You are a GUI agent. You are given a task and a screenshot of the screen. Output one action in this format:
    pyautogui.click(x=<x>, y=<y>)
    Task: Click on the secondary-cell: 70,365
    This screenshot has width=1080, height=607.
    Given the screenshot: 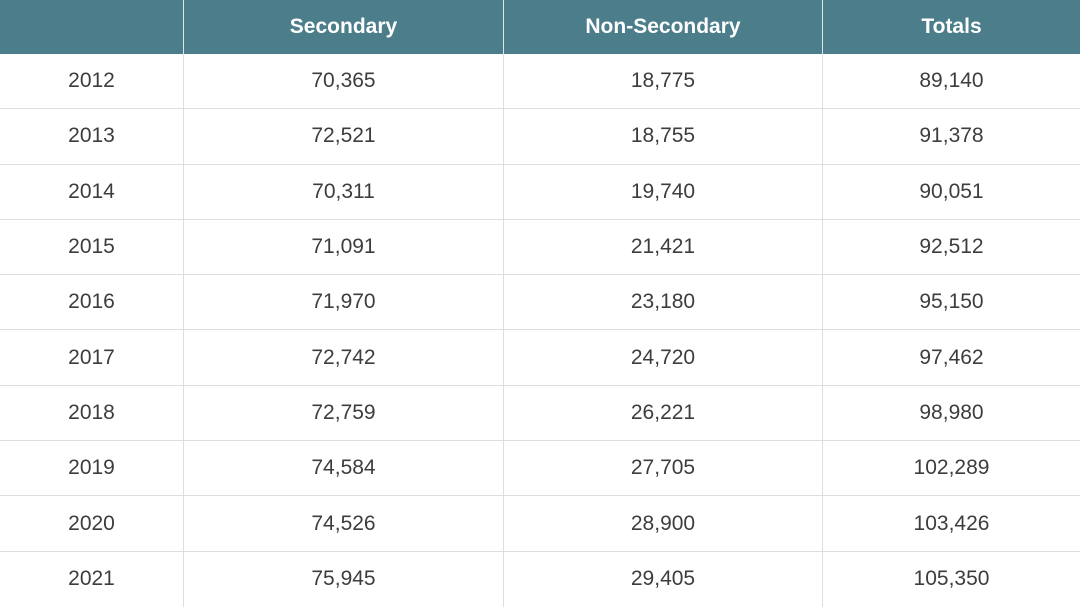 What is the action you would take?
    pyautogui.click(x=344, y=81)
    